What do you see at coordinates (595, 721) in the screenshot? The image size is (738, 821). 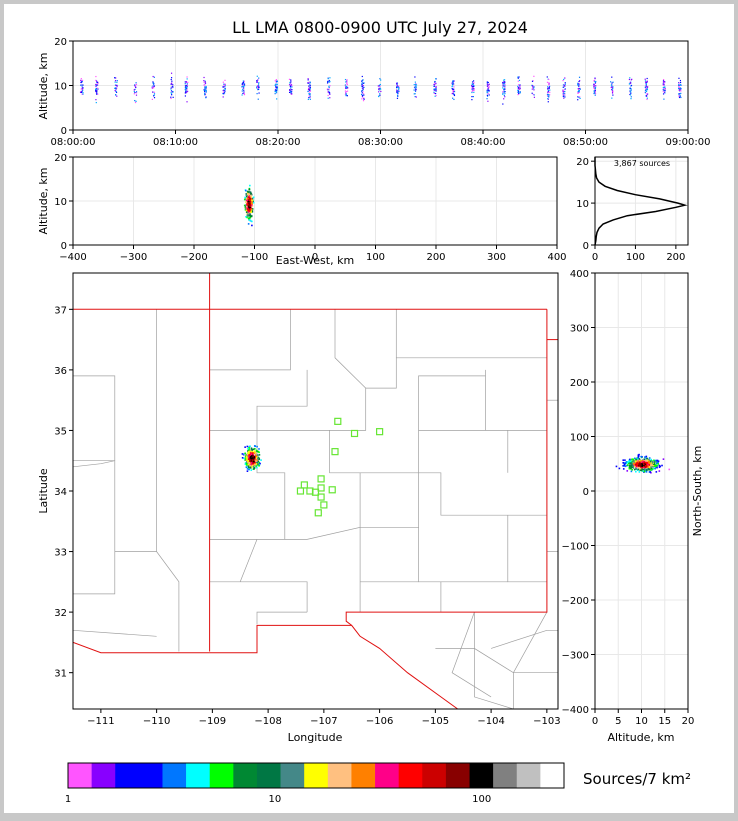 I see `altitude-ns-xtick-label: 0` at bounding box center [595, 721].